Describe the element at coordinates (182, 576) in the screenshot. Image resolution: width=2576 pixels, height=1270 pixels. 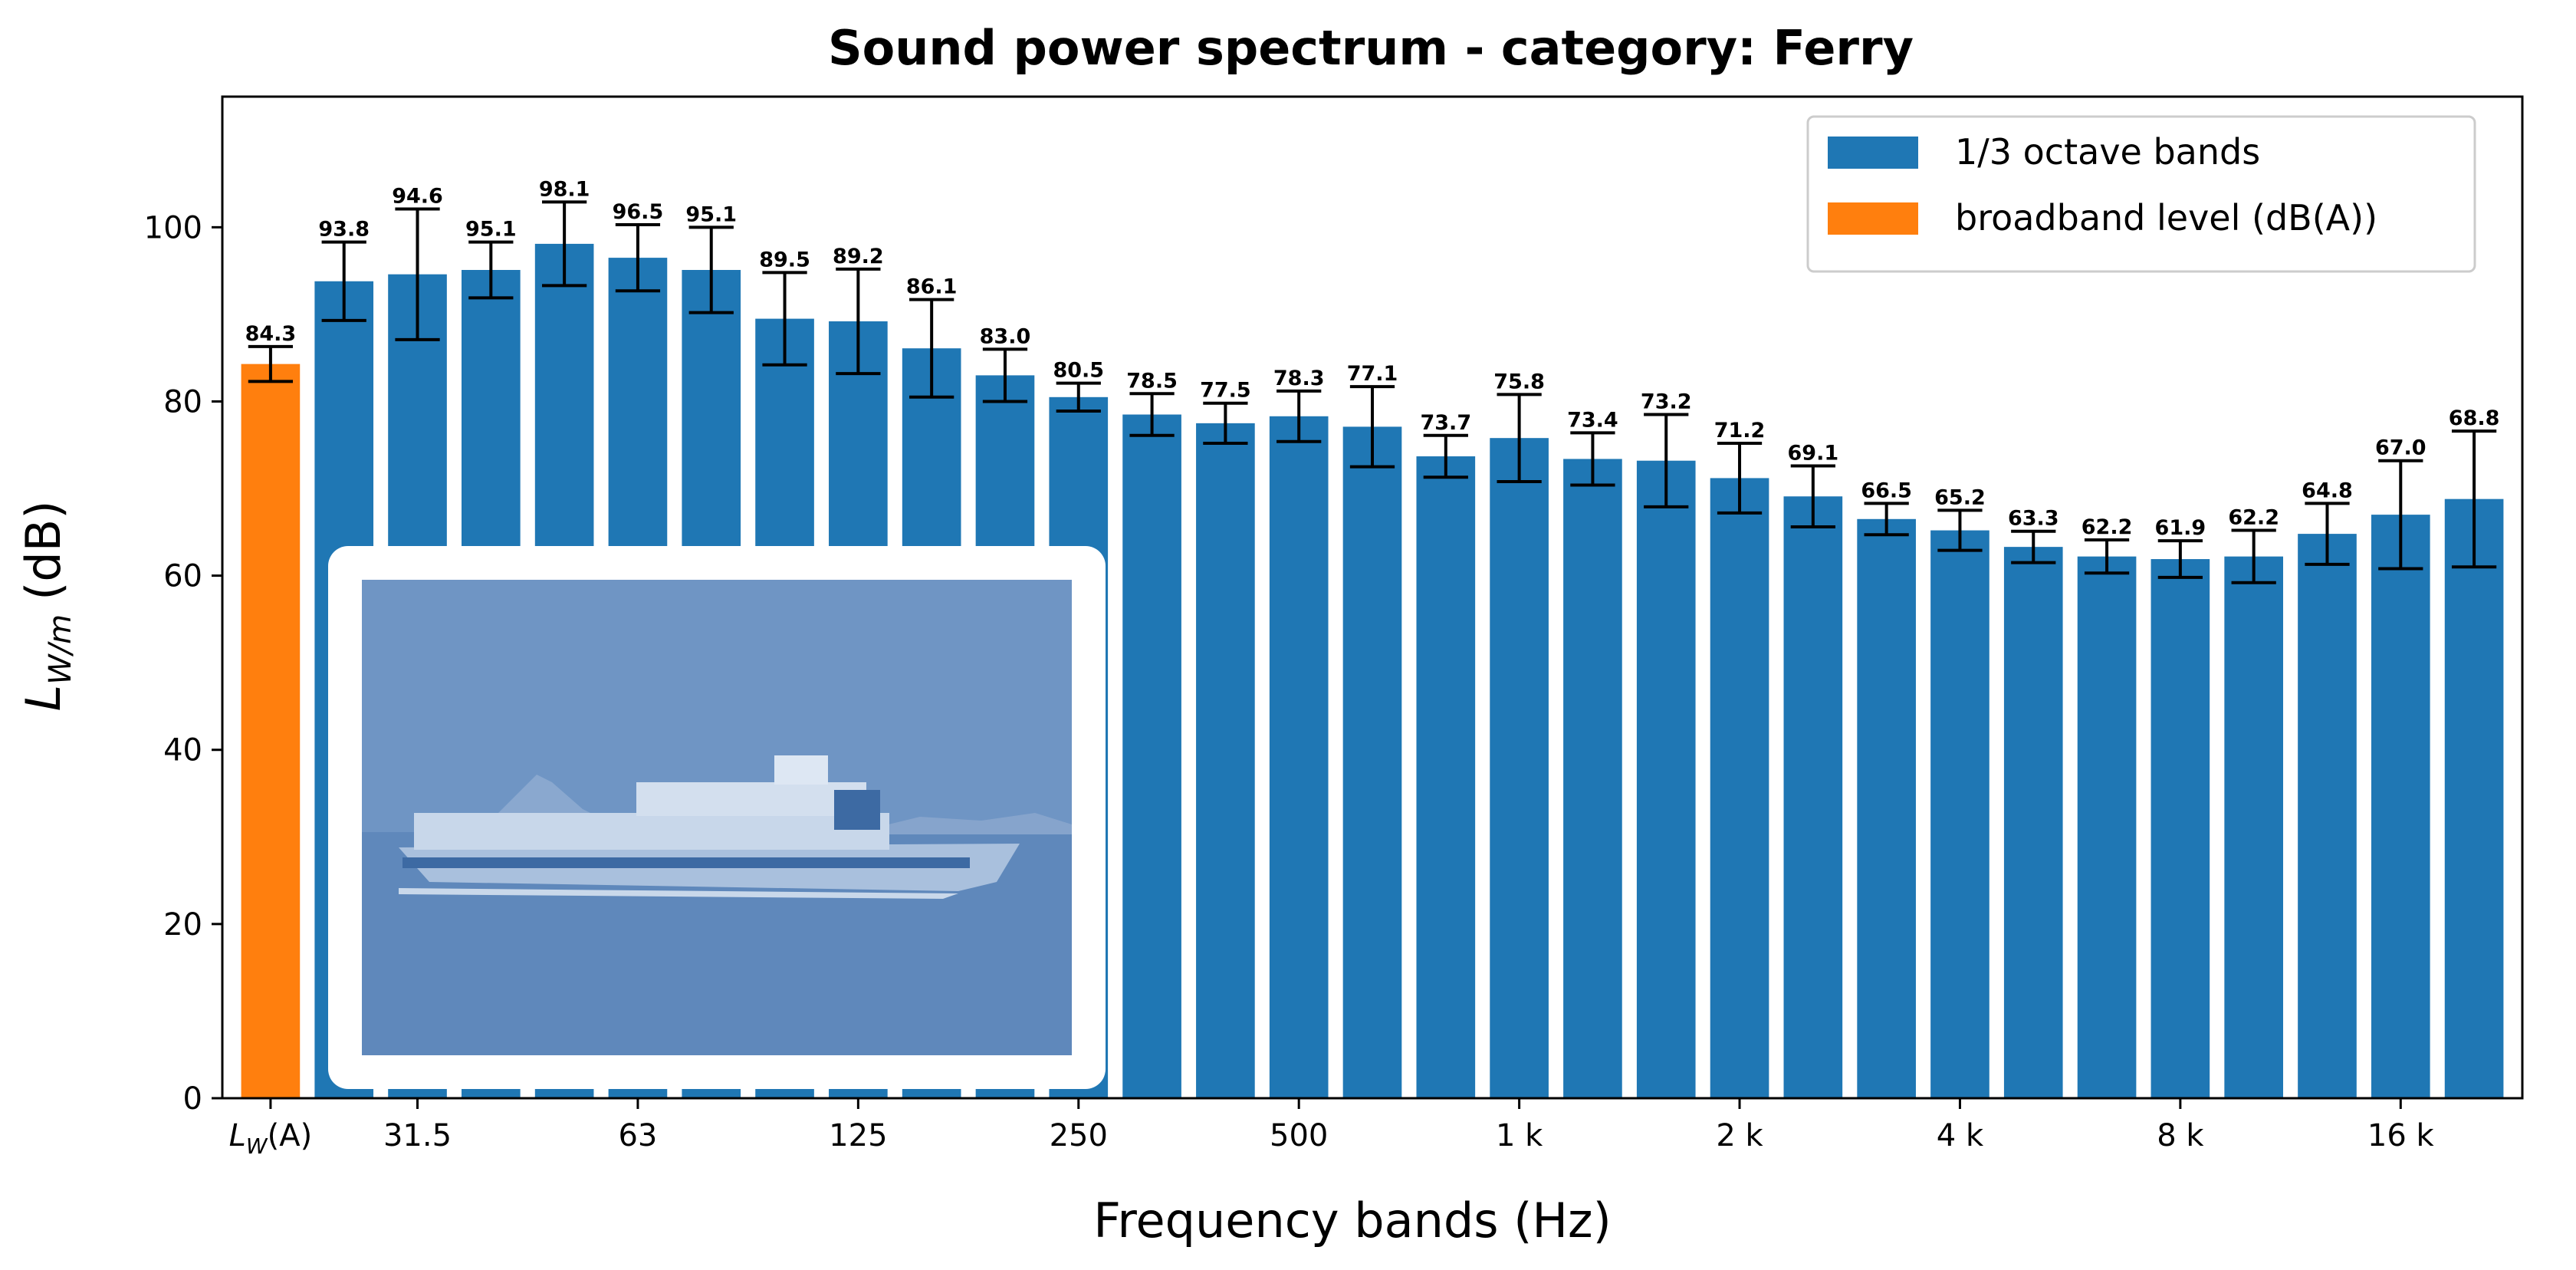
I see `y-tick-label: 60` at that location.